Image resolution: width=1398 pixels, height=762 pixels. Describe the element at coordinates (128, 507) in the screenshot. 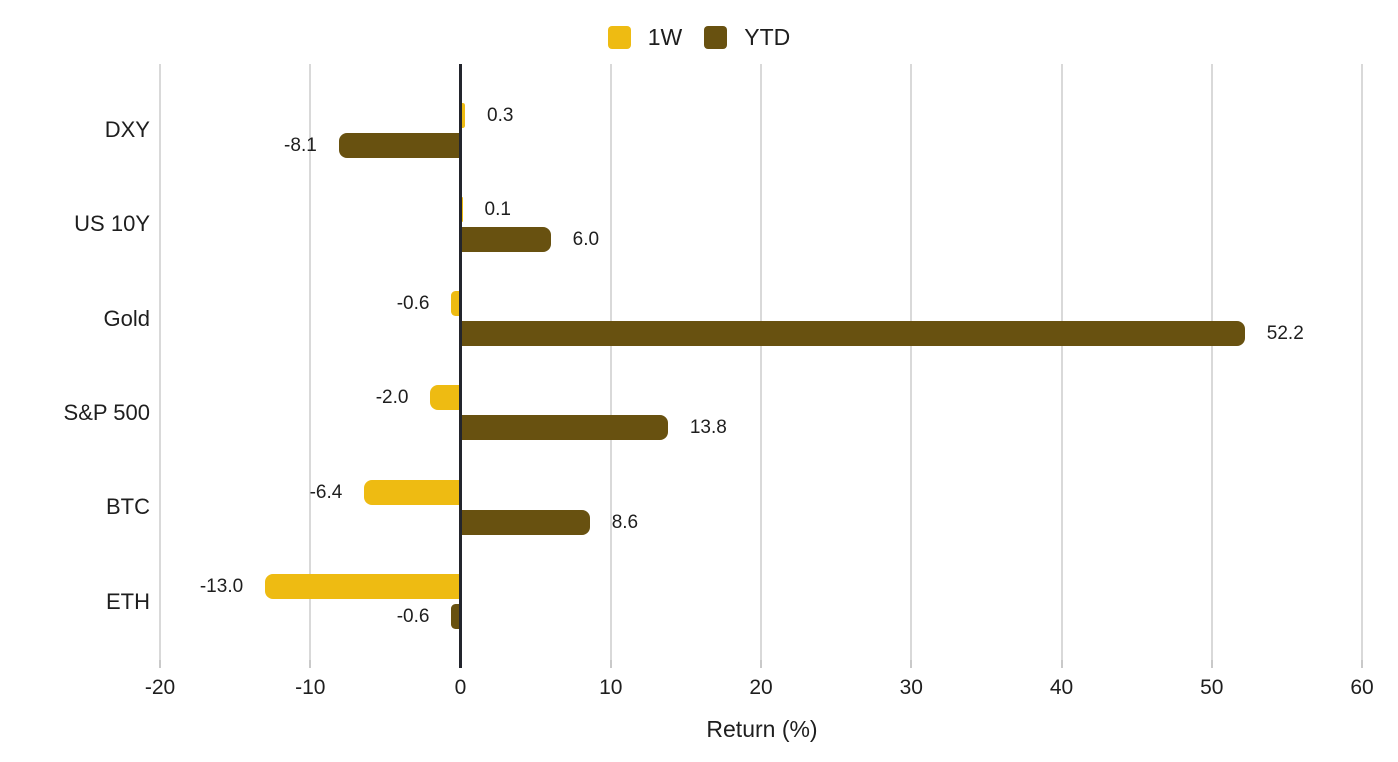

I see `category-label-btc: BTC` at that location.